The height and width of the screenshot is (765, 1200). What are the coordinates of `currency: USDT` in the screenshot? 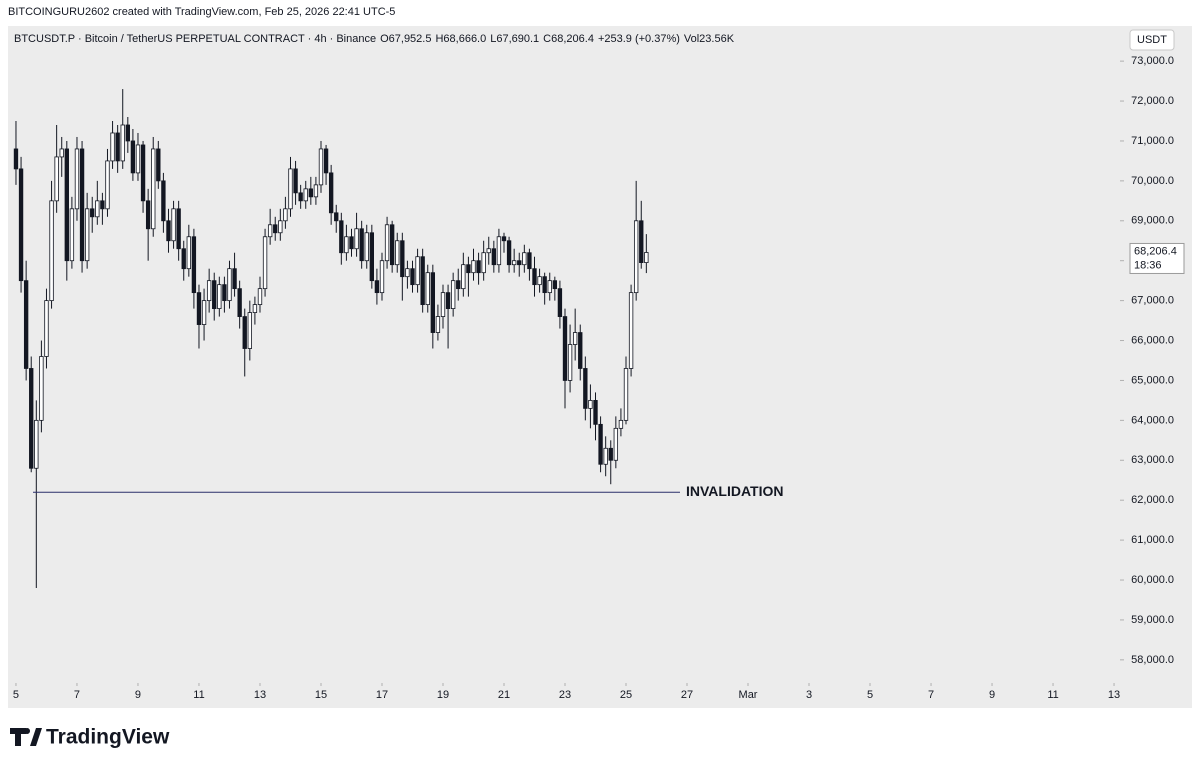 It's located at (1152, 40).